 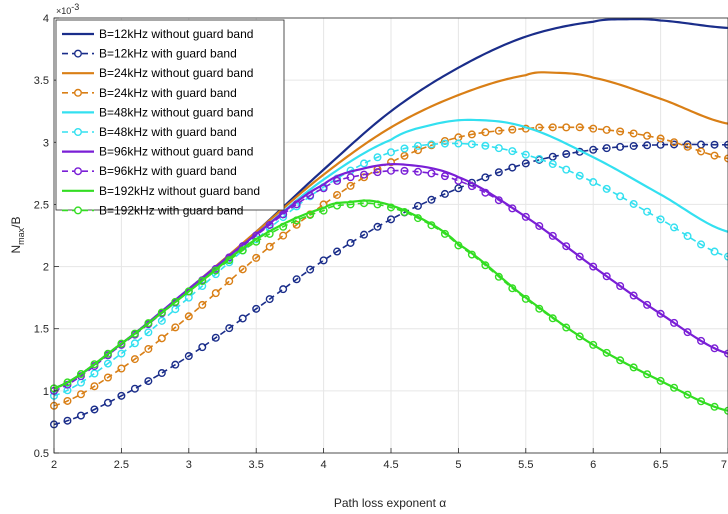 What do you see at coordinates (170, 115) in the screenshot?
I see `legend-box` at bounding box center [170, 115].